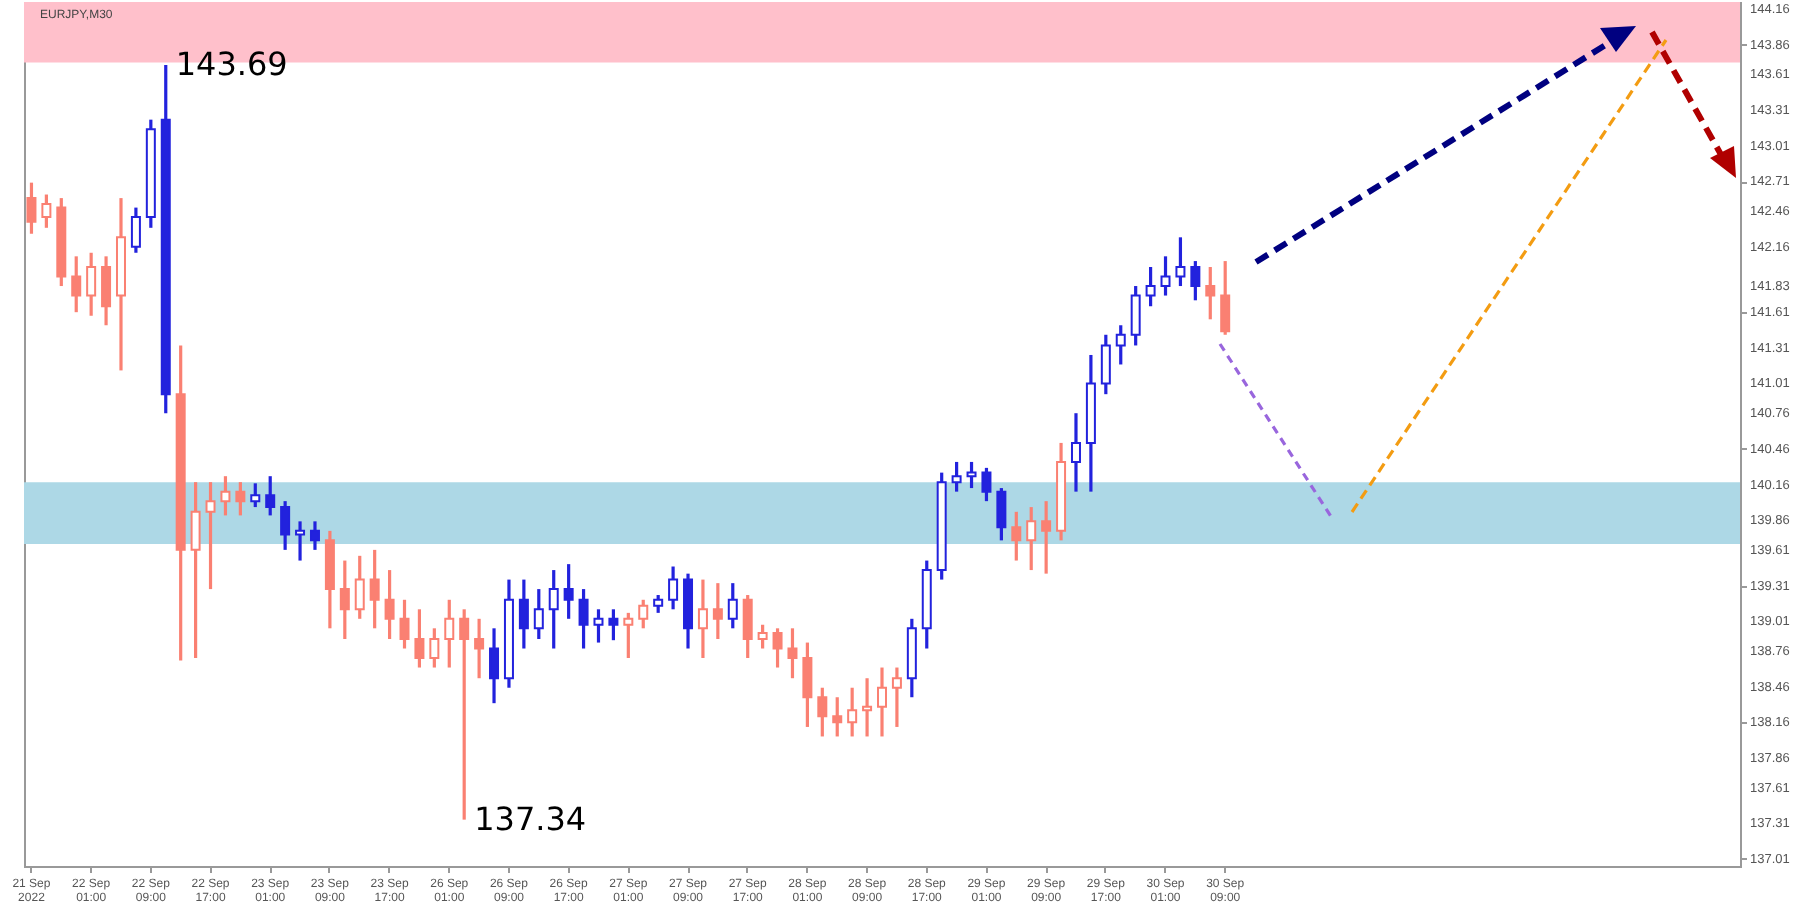 The height and width of the screenshot is (906, 1800). I want to click on annotation: 137.34, so click(530, 818).